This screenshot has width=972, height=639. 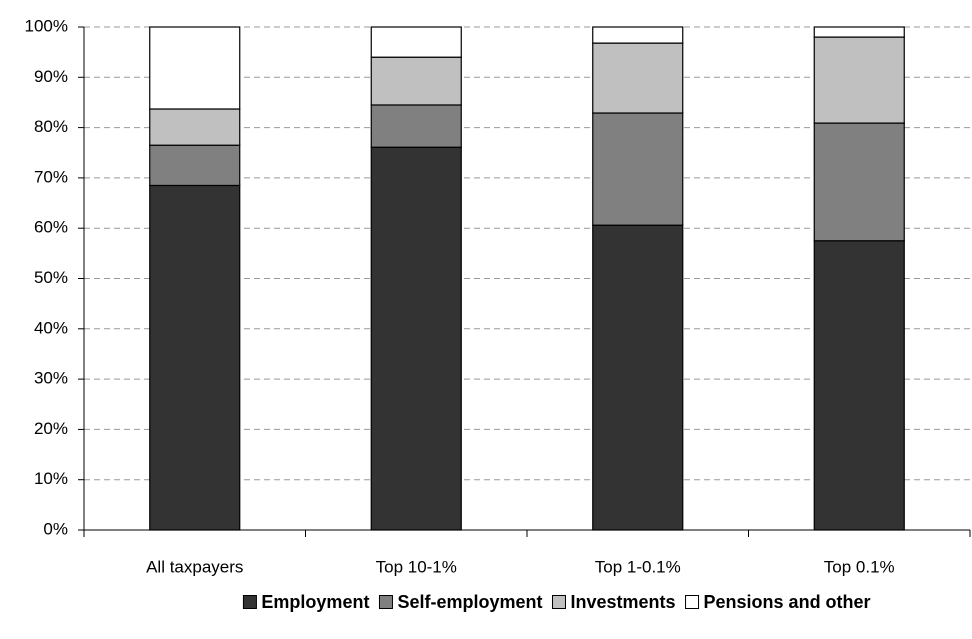 I want to click on legend-label: Employment, so click(x=315, y=602).